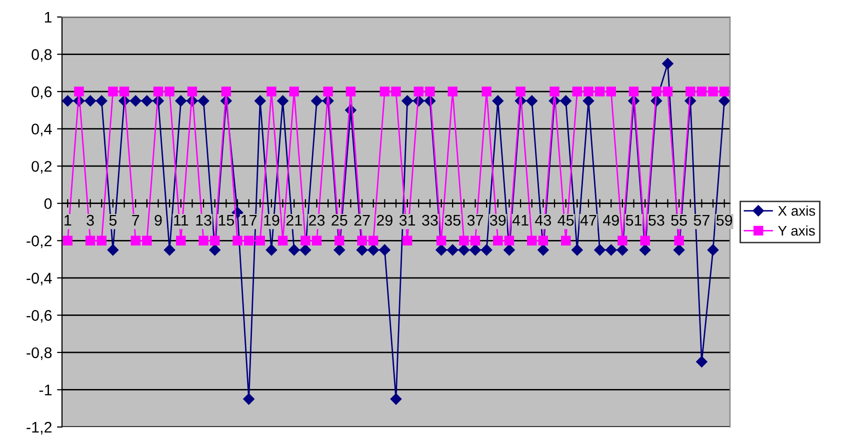 The width and height of the screenshot is (843, 444). Describe the element at coordinates (362, 220) in the screenshot. I see `x-tick-label: 27` at that location.